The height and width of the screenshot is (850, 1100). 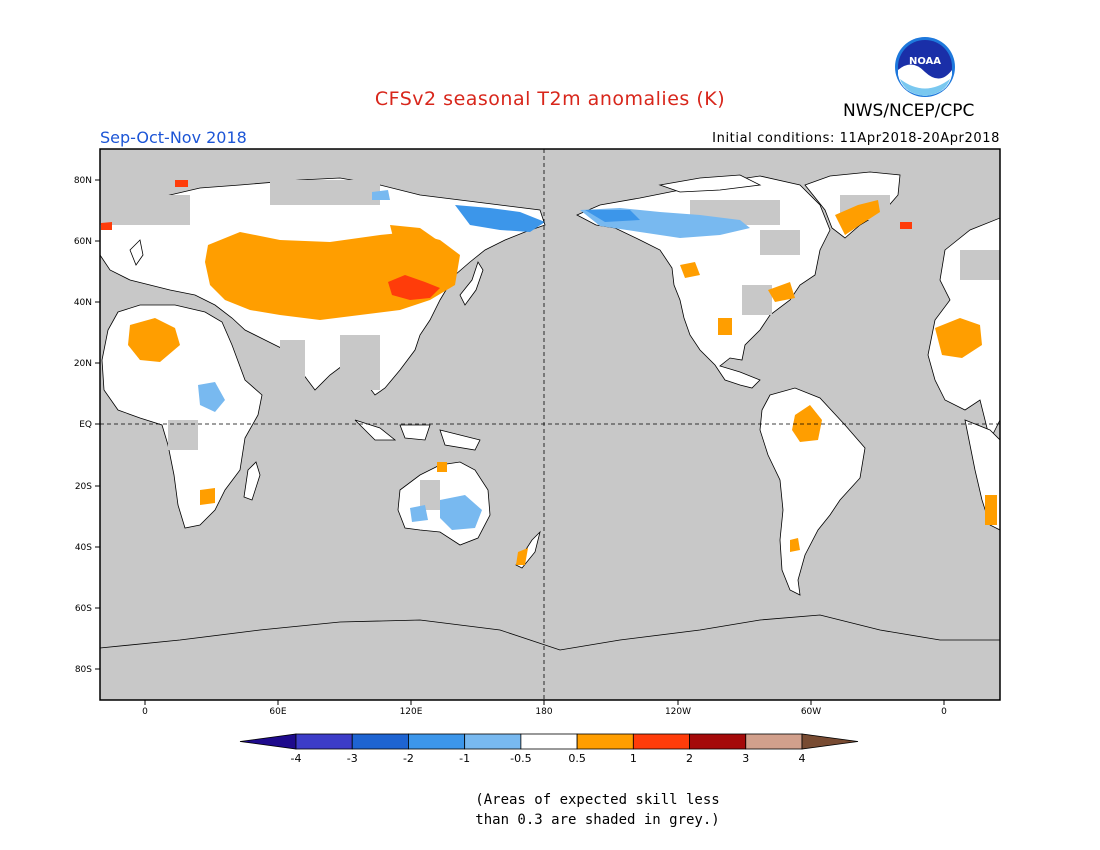 I want to click on lat-tick-label: 20N, so click(x=83, y=364).